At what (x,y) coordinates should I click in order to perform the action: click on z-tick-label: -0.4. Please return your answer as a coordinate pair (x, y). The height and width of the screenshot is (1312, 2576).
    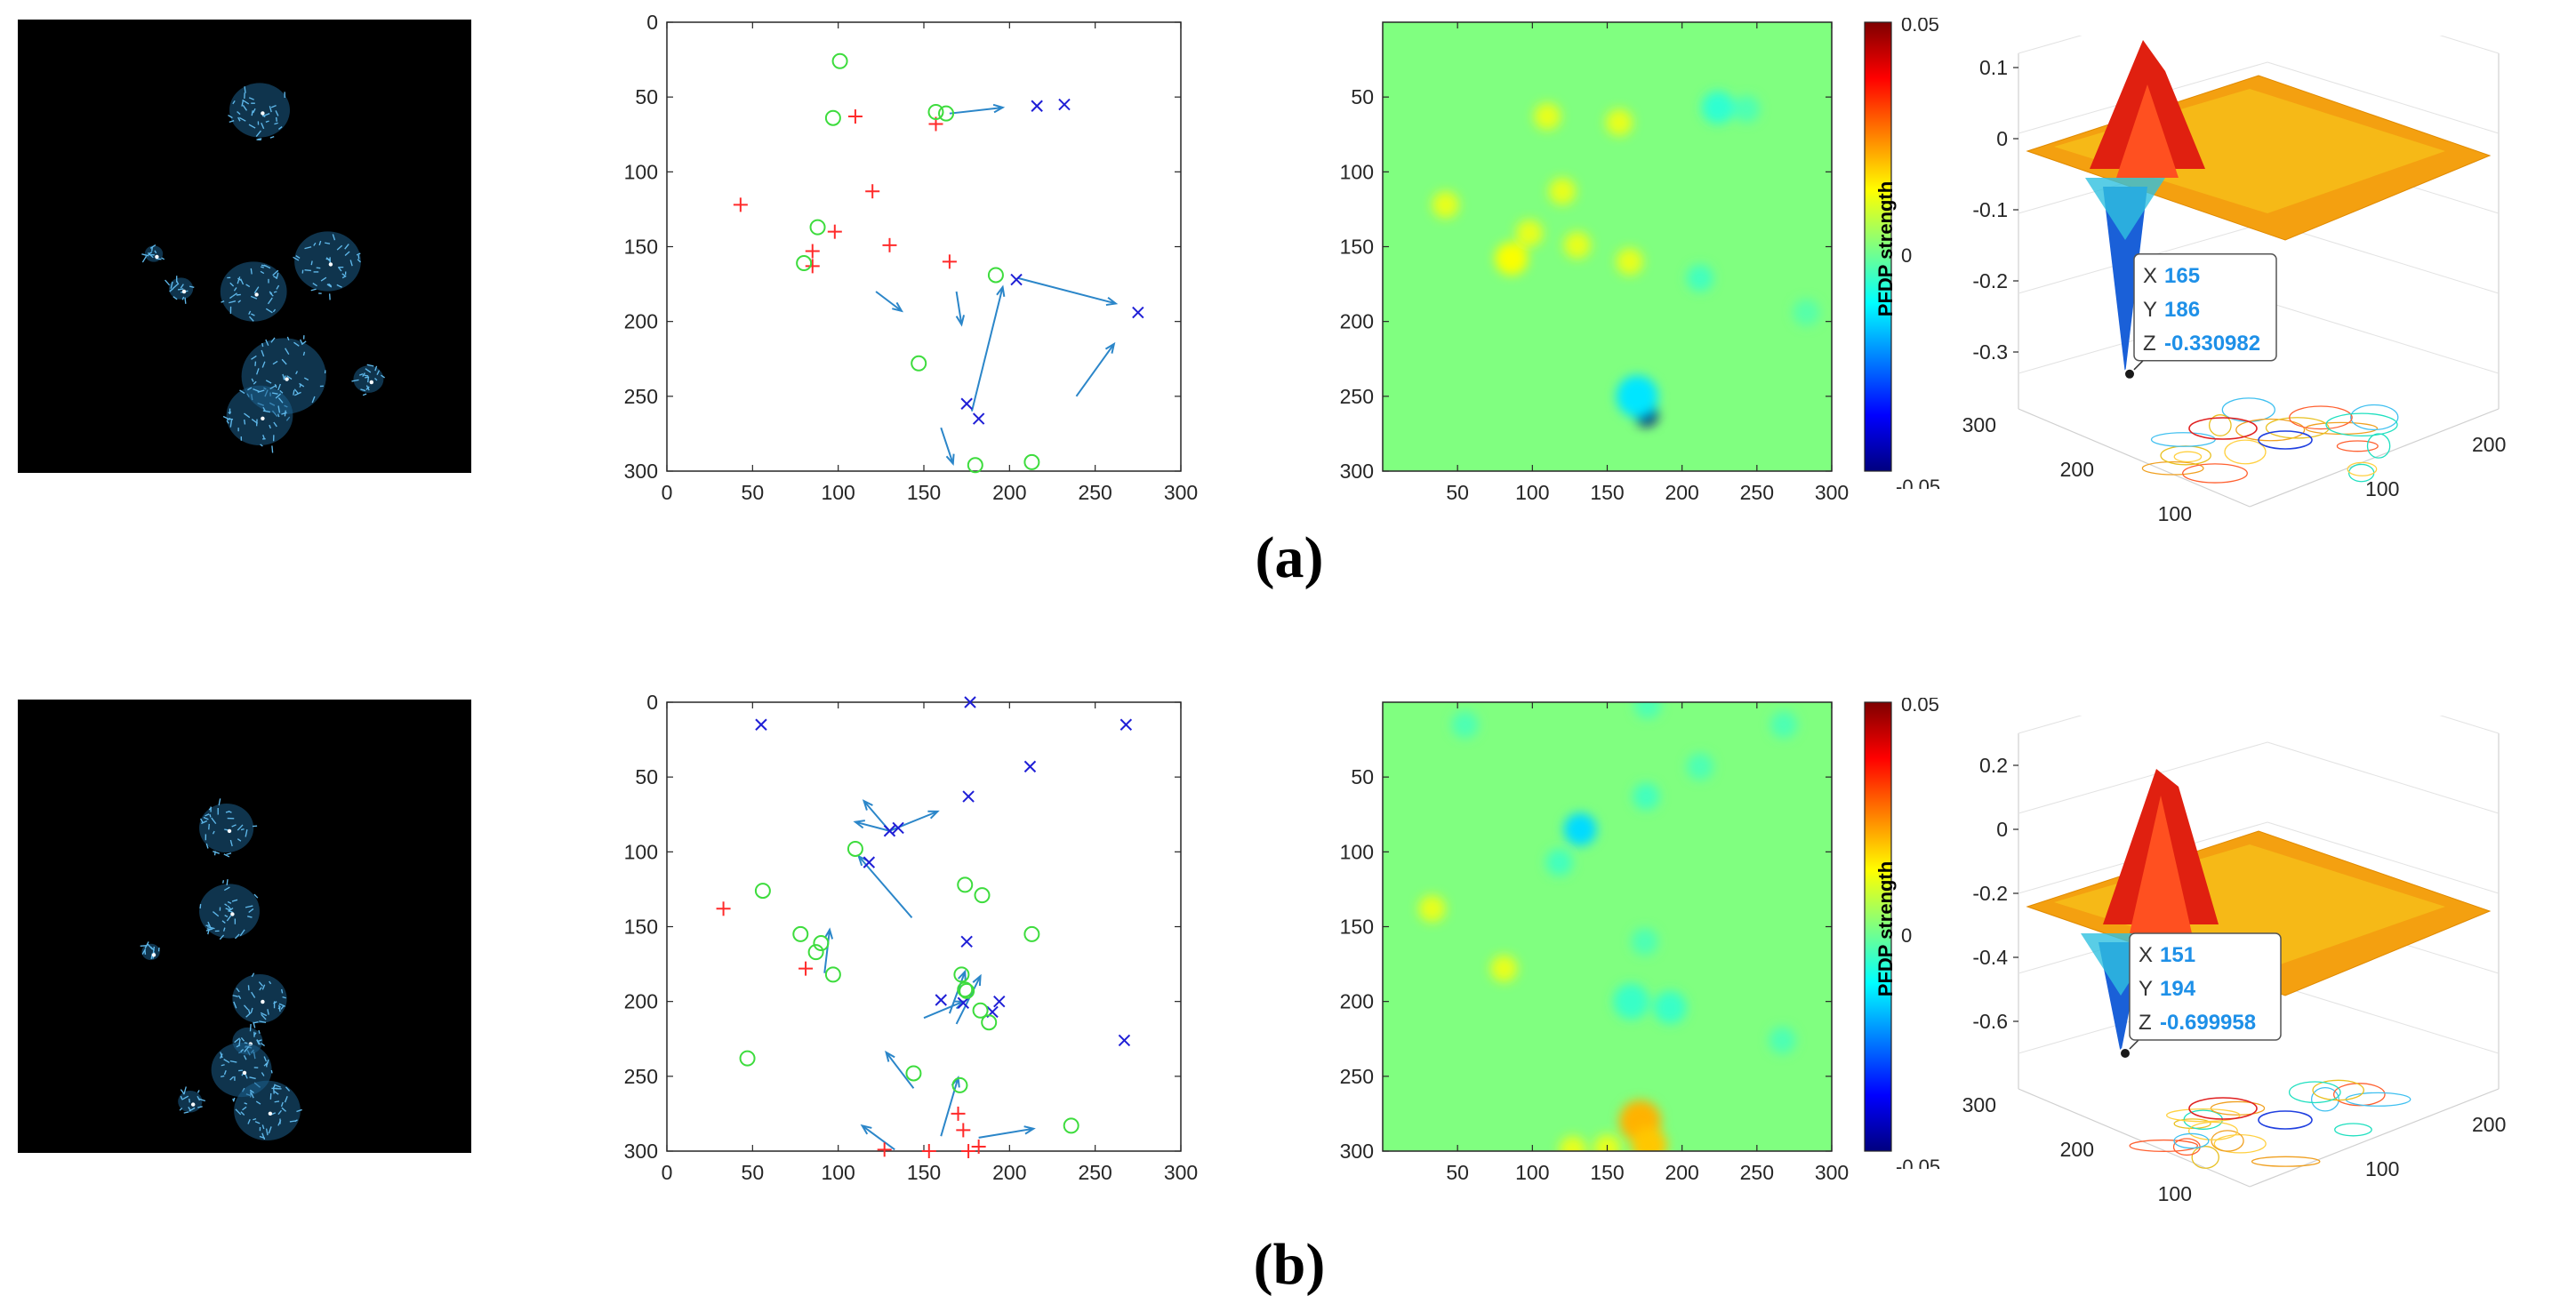
    Looking at the image, I should click on (1990, 957).